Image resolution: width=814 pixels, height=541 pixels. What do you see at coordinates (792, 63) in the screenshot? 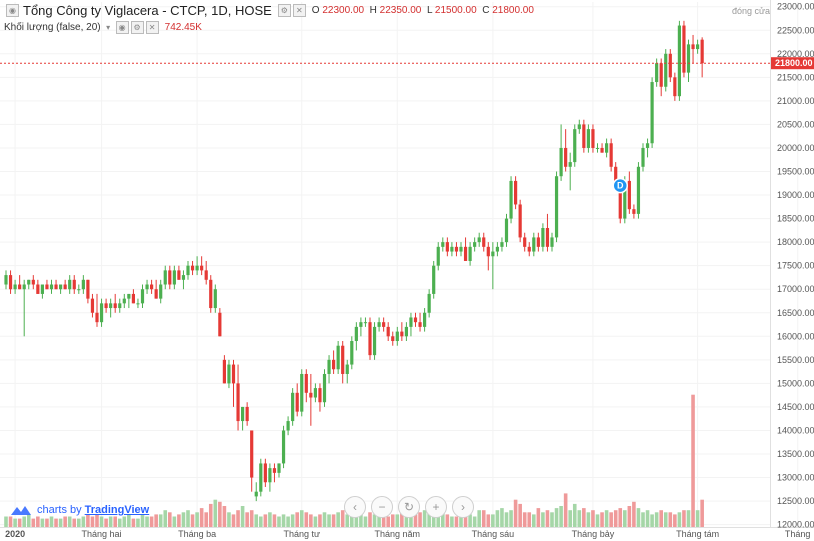
I see `last-price-tag: 21800.00` at bounding box center [792, 63].